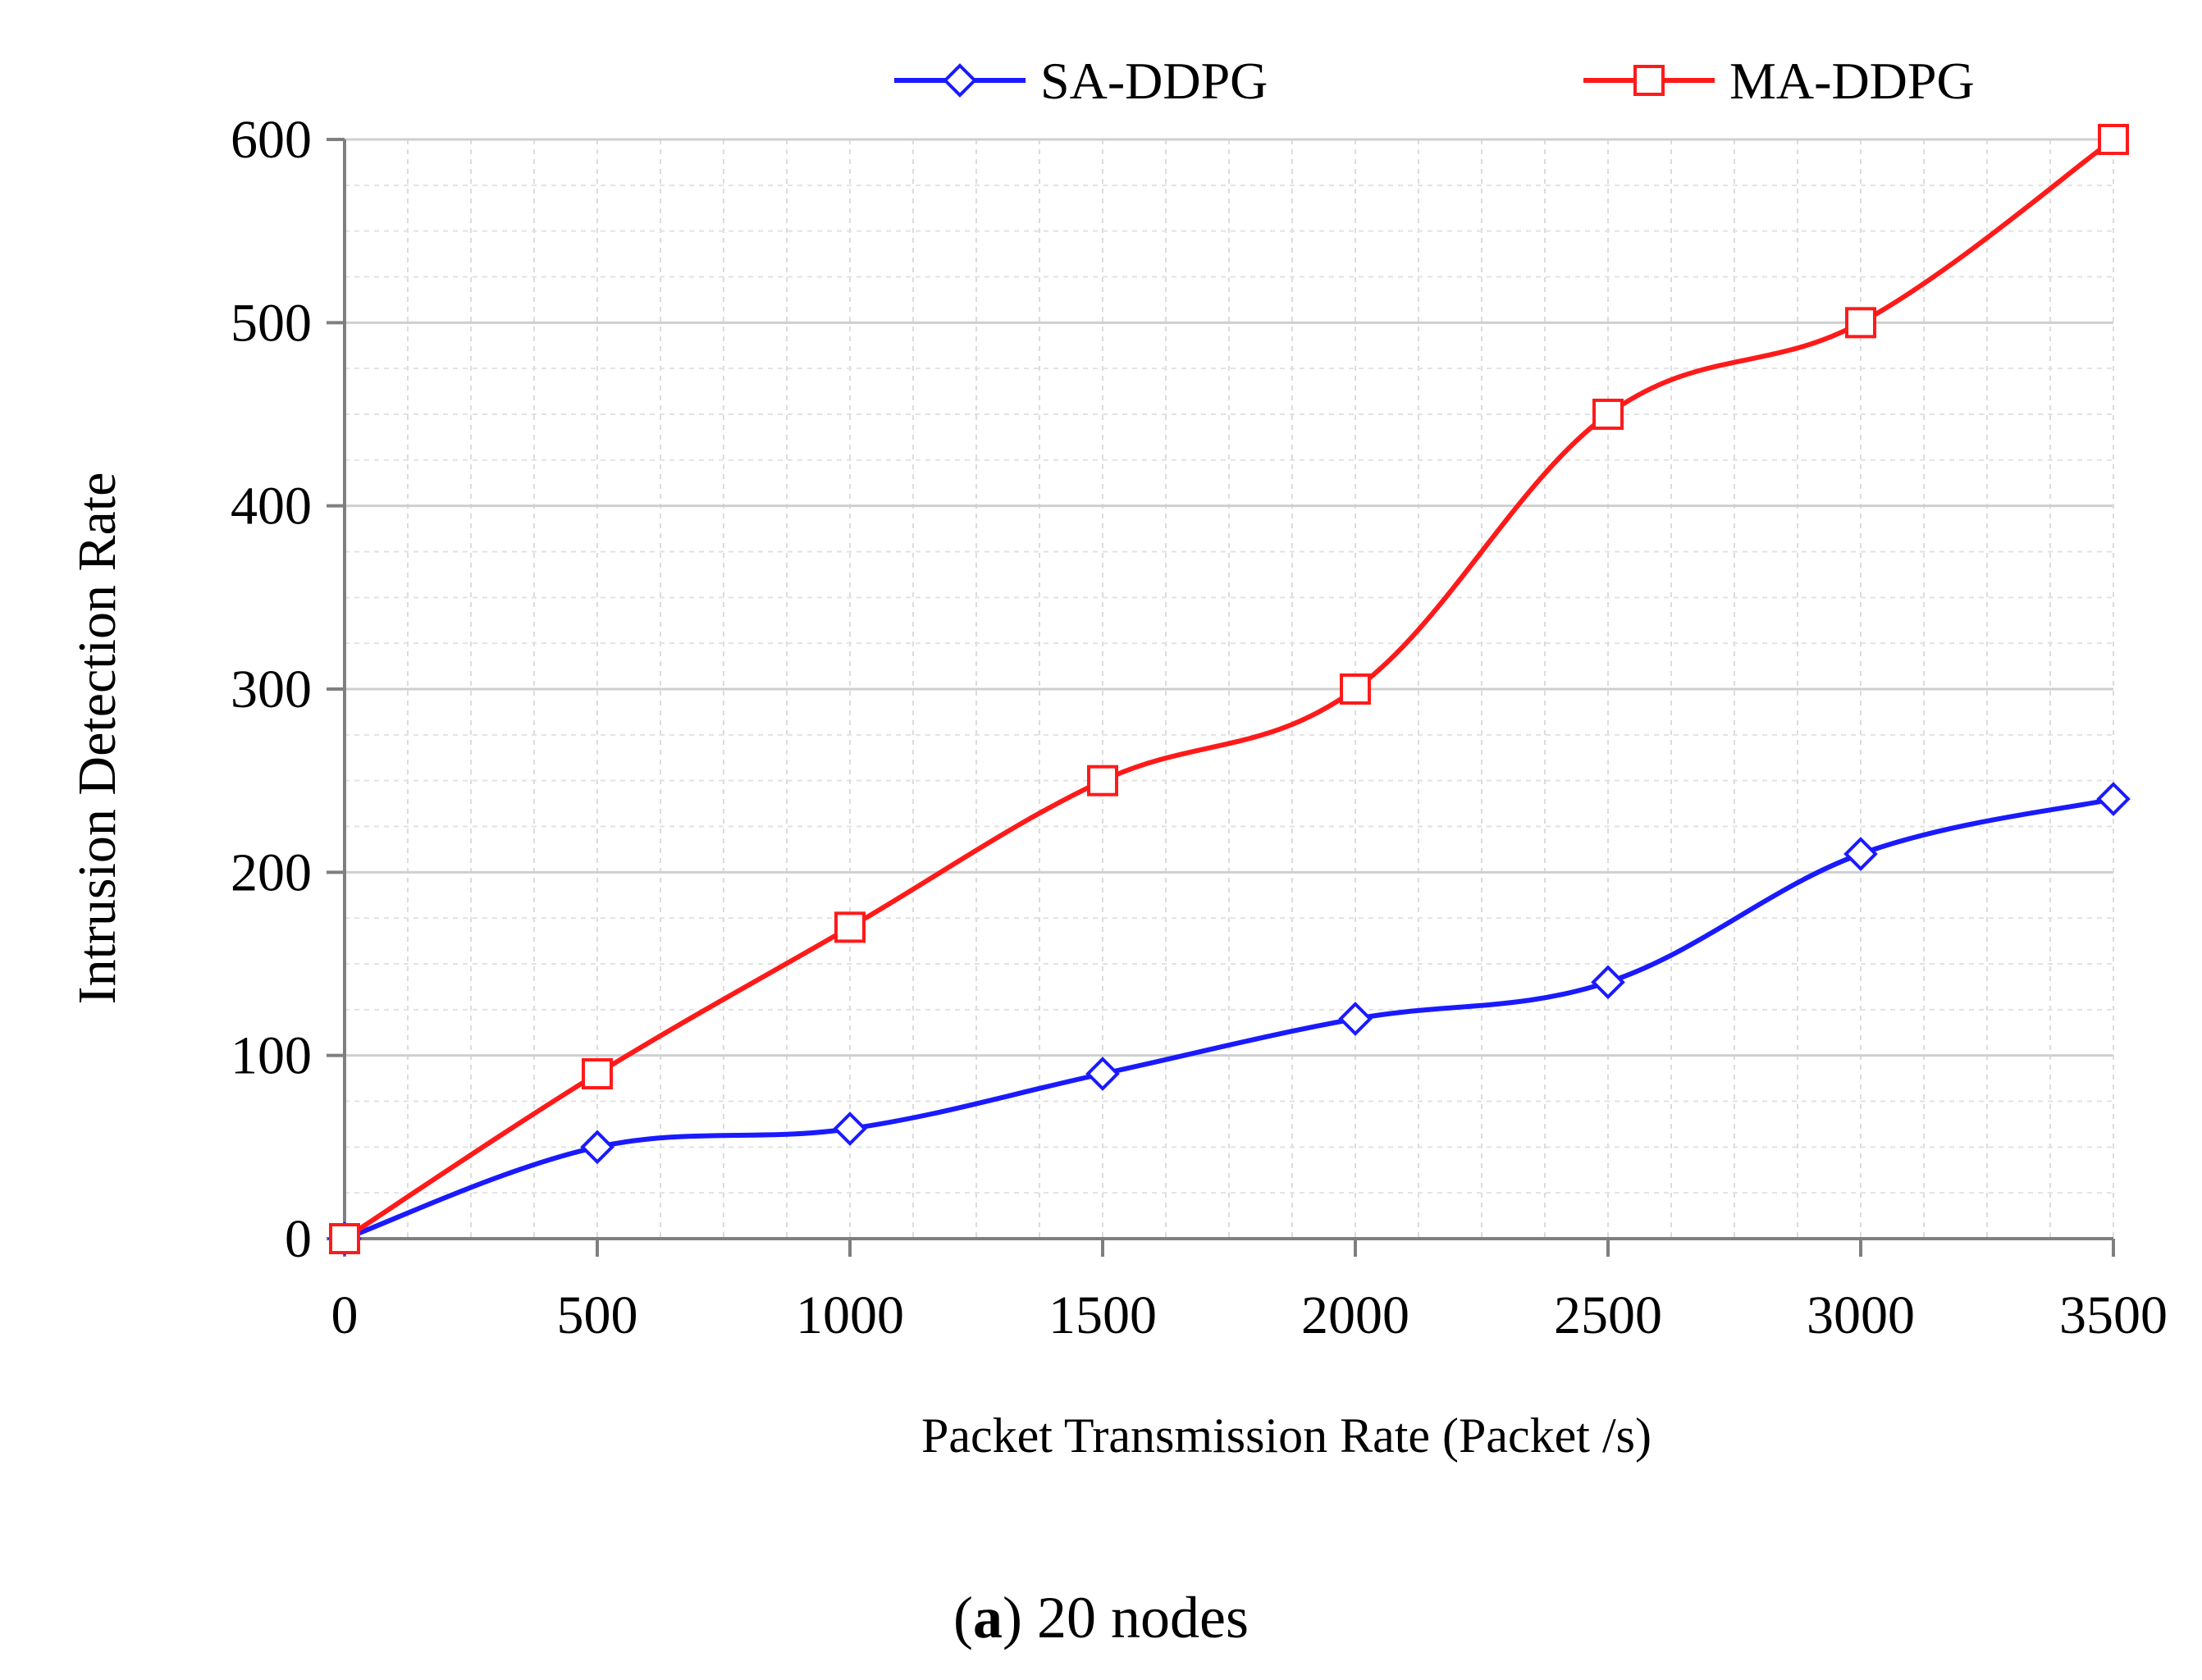 The height and width of the screenshot is (1680, 2202). I want to click on y-tick-label: 500, so click(271, 323).